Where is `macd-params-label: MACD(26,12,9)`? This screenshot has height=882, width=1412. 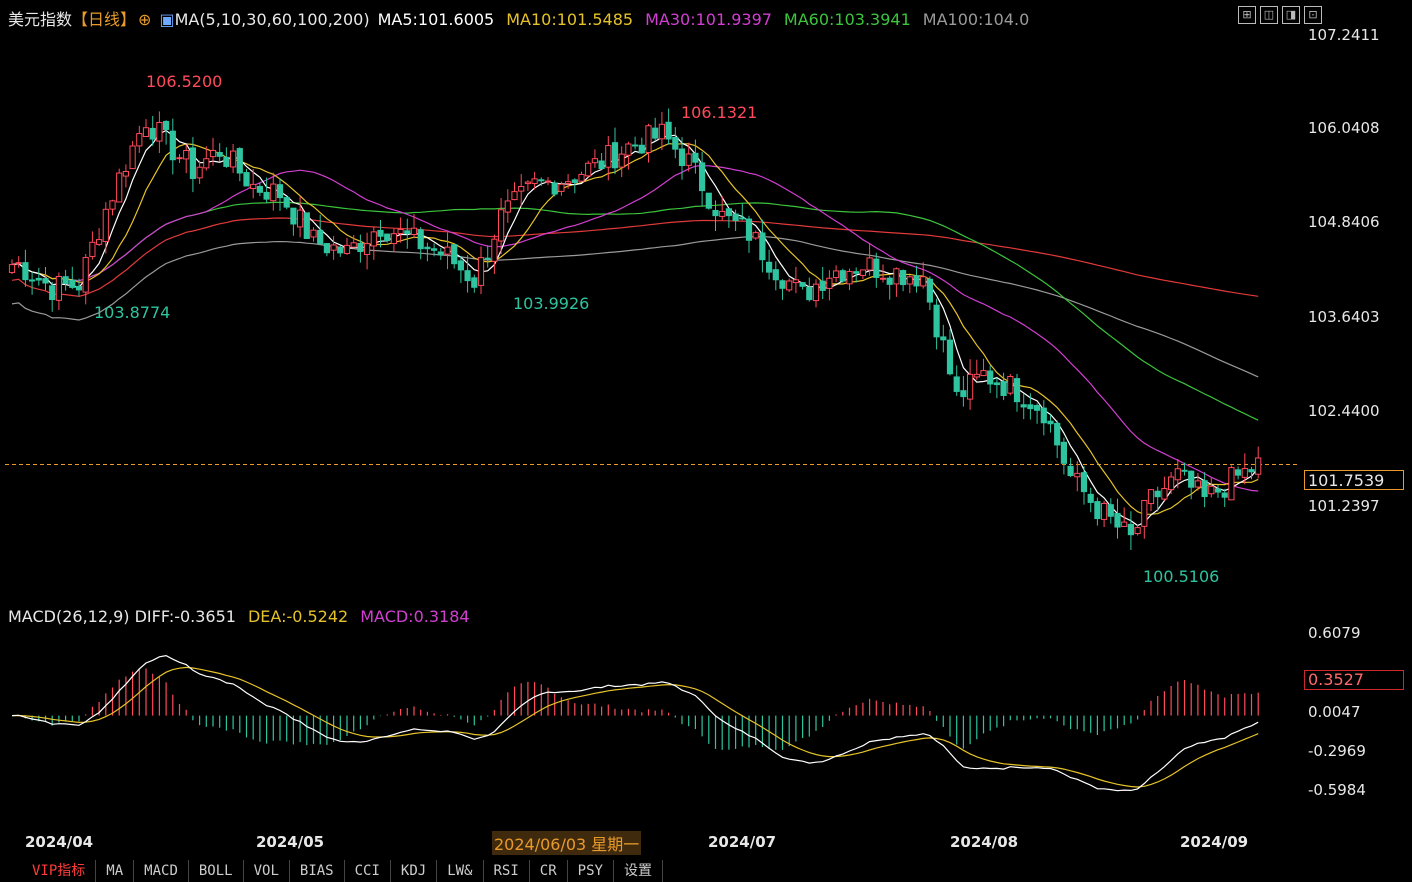 macd-params-label: MACD(26,12,9) is located at coordinates (69, 616).